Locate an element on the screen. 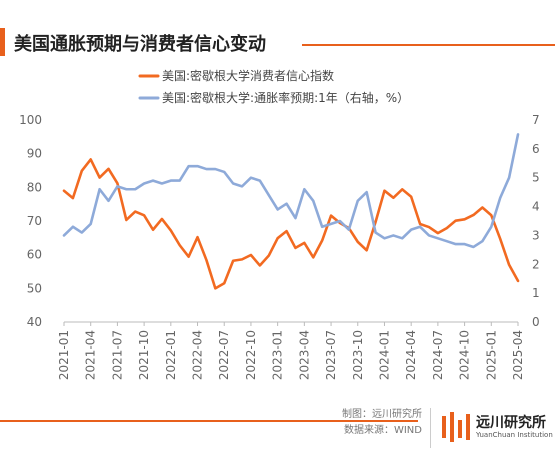 This screenshot has width=555, height=456. y-right-tick-label: 6 is located at coordinates (536, 149).